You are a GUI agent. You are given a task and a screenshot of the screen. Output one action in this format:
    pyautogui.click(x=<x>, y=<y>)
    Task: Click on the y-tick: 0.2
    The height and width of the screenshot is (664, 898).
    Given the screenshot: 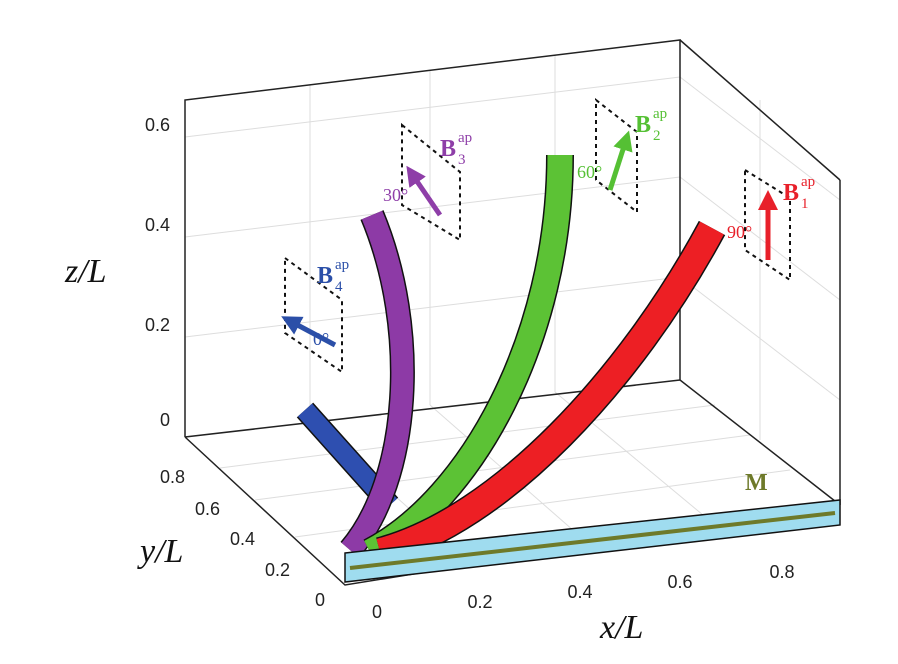 What is the action you would take?
    pyautogui.click(x=277, y=570)
    